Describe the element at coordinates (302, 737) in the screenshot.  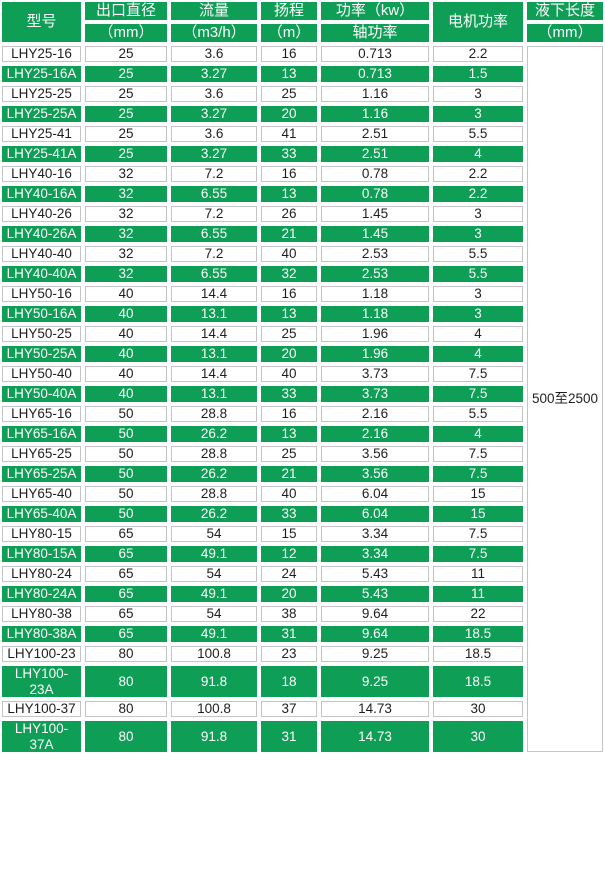
I see `table-row: LHY100-37A 80 91.8 31 14.73 30` at that location.